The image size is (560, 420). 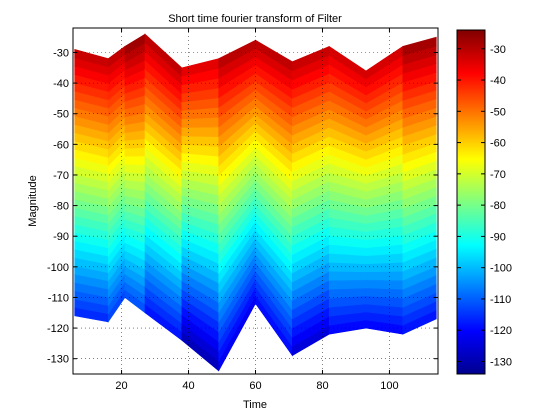 What do you see at coordinates (501, 331) in the screenshot?
I see `colorbar-tick-label: -120` at bounding box center [501, 331].